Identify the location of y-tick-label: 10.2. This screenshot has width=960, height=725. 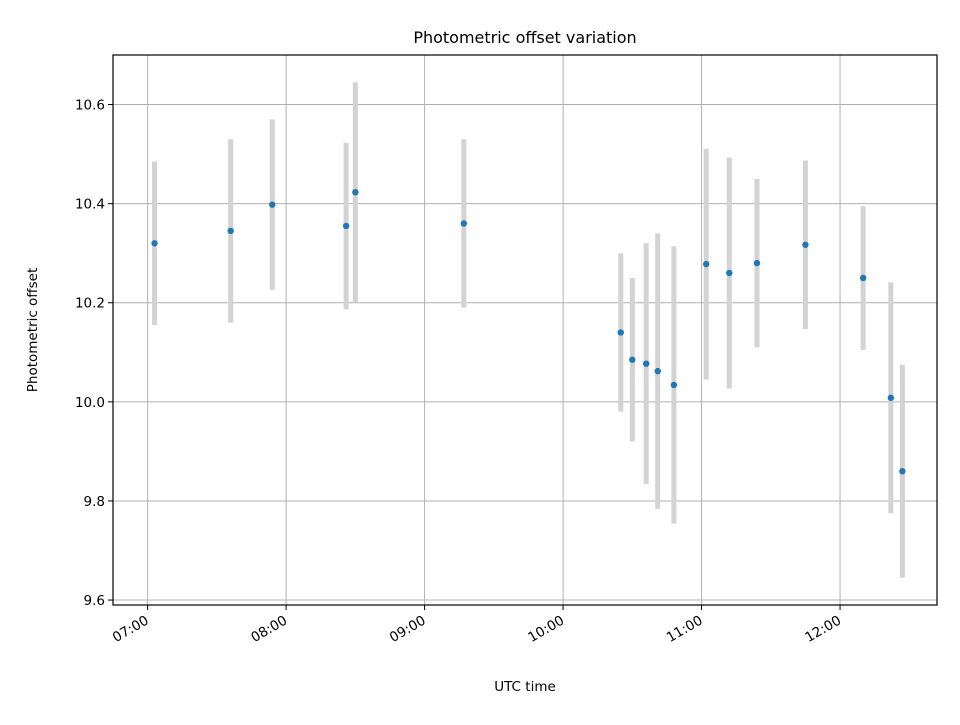
(90, 304).